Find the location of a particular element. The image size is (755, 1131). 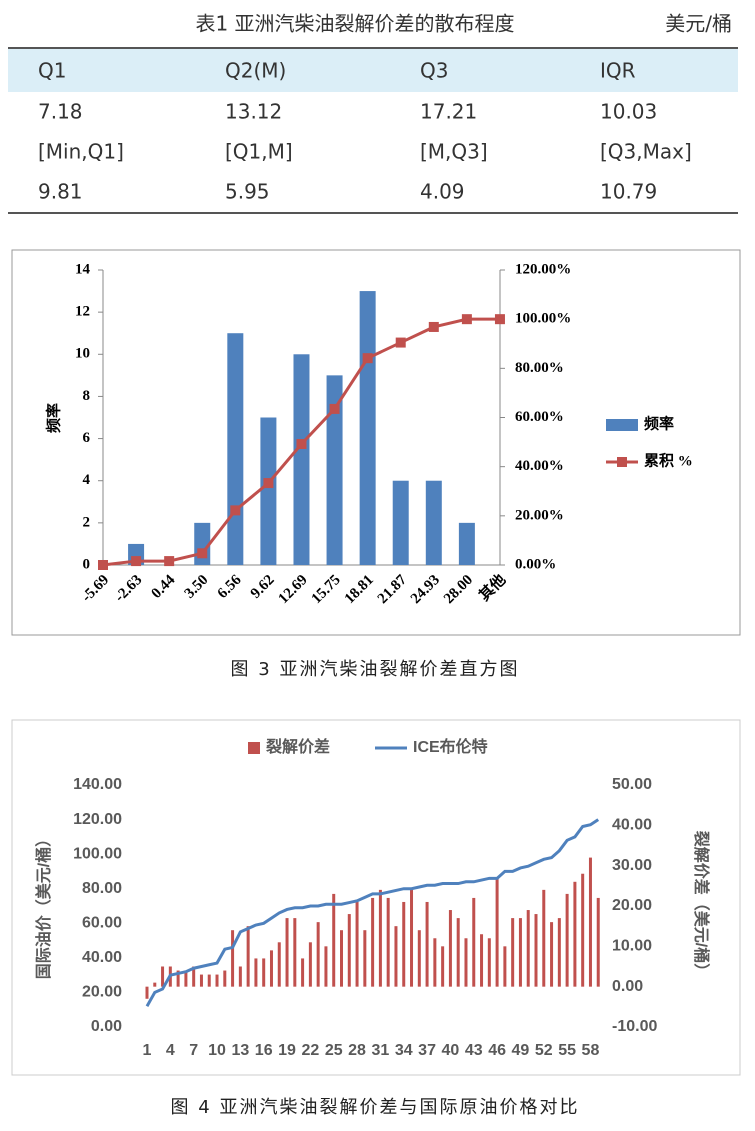

figure-caption: 图 4 亚洲汽柴油裂解价差与国际原油价格对比 is located at coordinates (375, 1107).